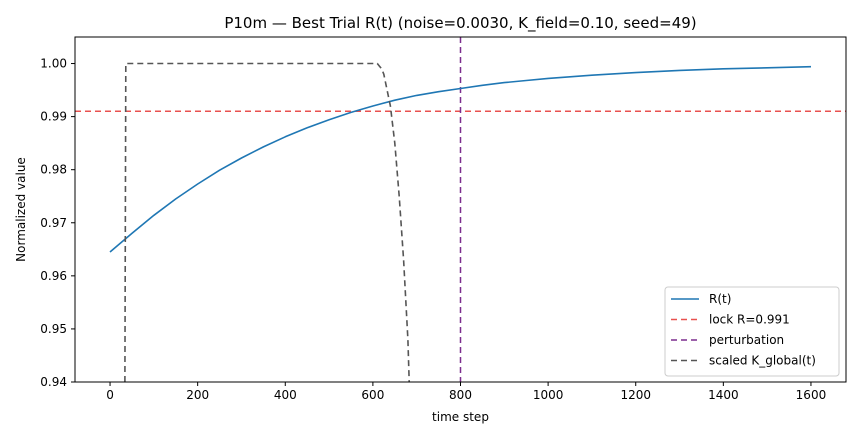 The height and width of the screenshot is (440, 860). Describe the element at coordinates (811, 395) in the screenshot. I see `x-tick-label: 1600` at that location.